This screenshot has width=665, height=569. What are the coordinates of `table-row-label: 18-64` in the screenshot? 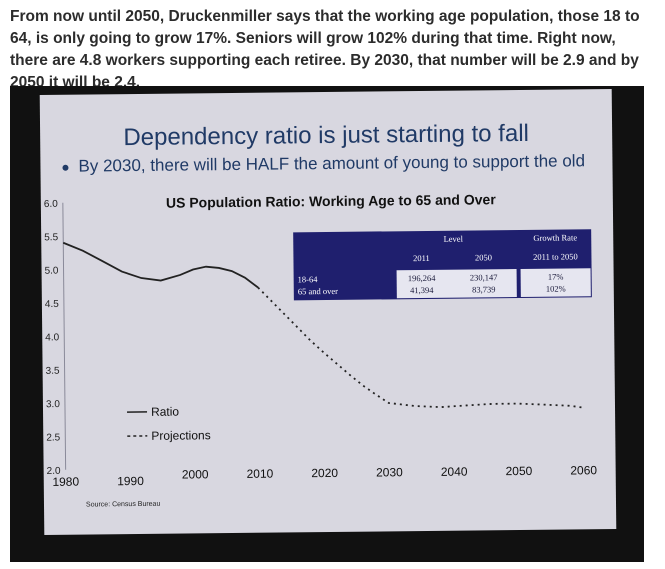 It's located at (308, 279).